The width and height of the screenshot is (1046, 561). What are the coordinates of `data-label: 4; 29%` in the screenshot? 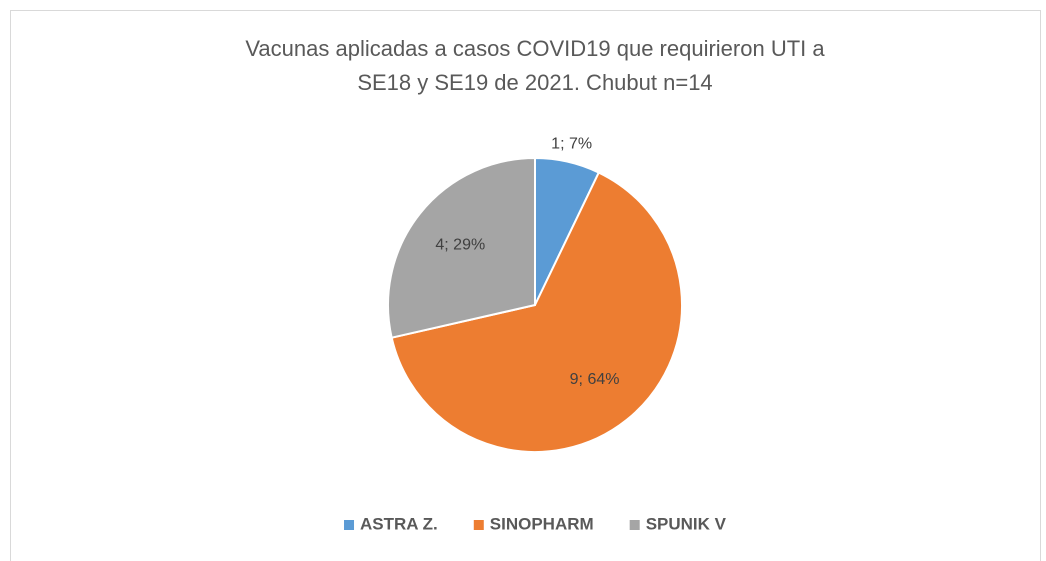 It's located at (460, 245).